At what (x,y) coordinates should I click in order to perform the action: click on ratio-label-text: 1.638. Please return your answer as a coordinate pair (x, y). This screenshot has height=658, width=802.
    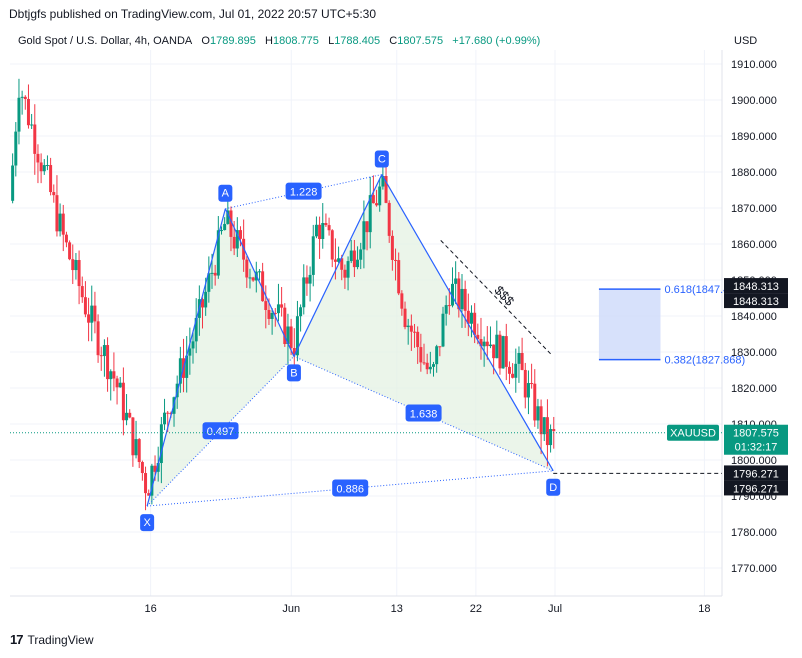
    Looking at the image, I should click on (424, 415).